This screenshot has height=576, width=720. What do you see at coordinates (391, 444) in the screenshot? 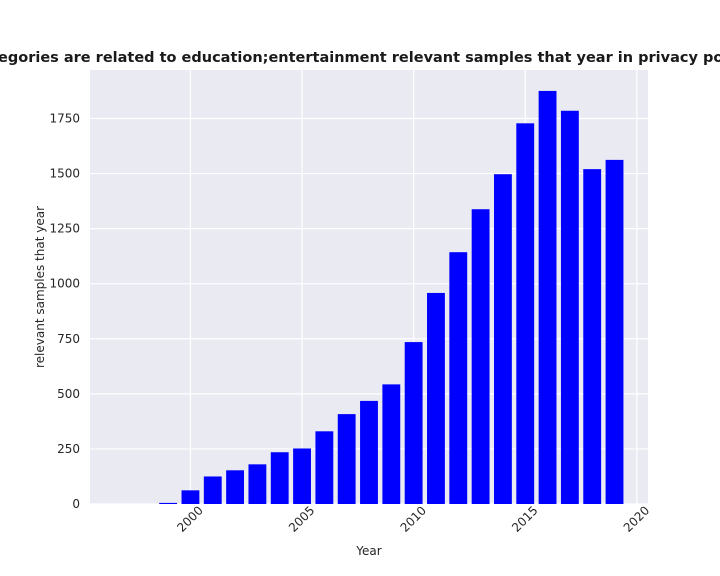
I see `bar-2009` at bounding box center [391, 444].